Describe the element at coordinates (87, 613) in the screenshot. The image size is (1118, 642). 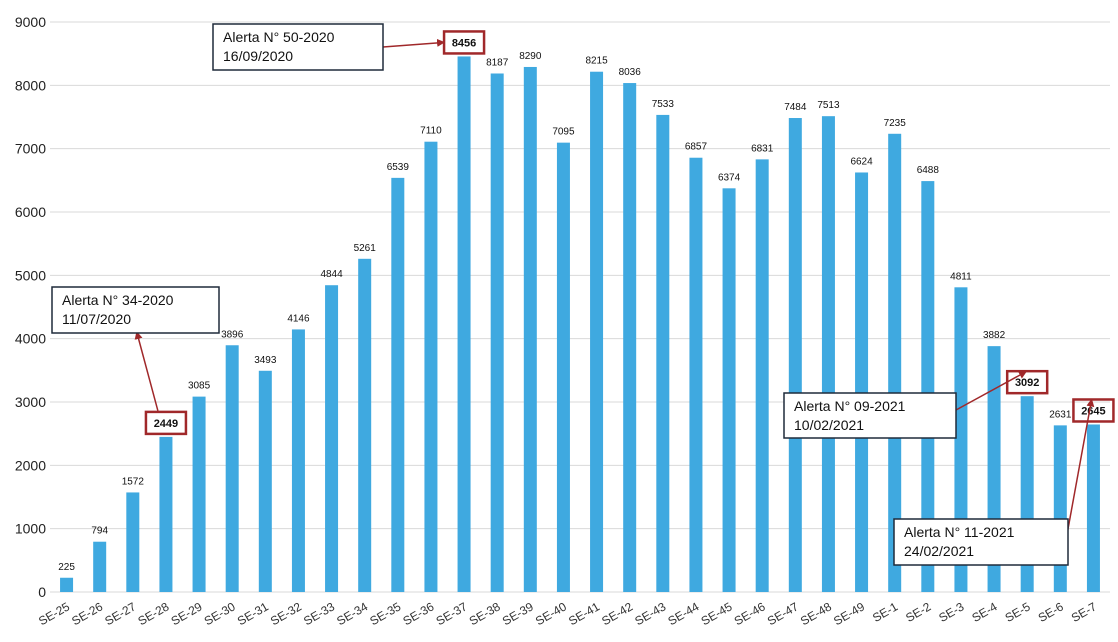
I see `x-tick-label: SE-26` at that location.